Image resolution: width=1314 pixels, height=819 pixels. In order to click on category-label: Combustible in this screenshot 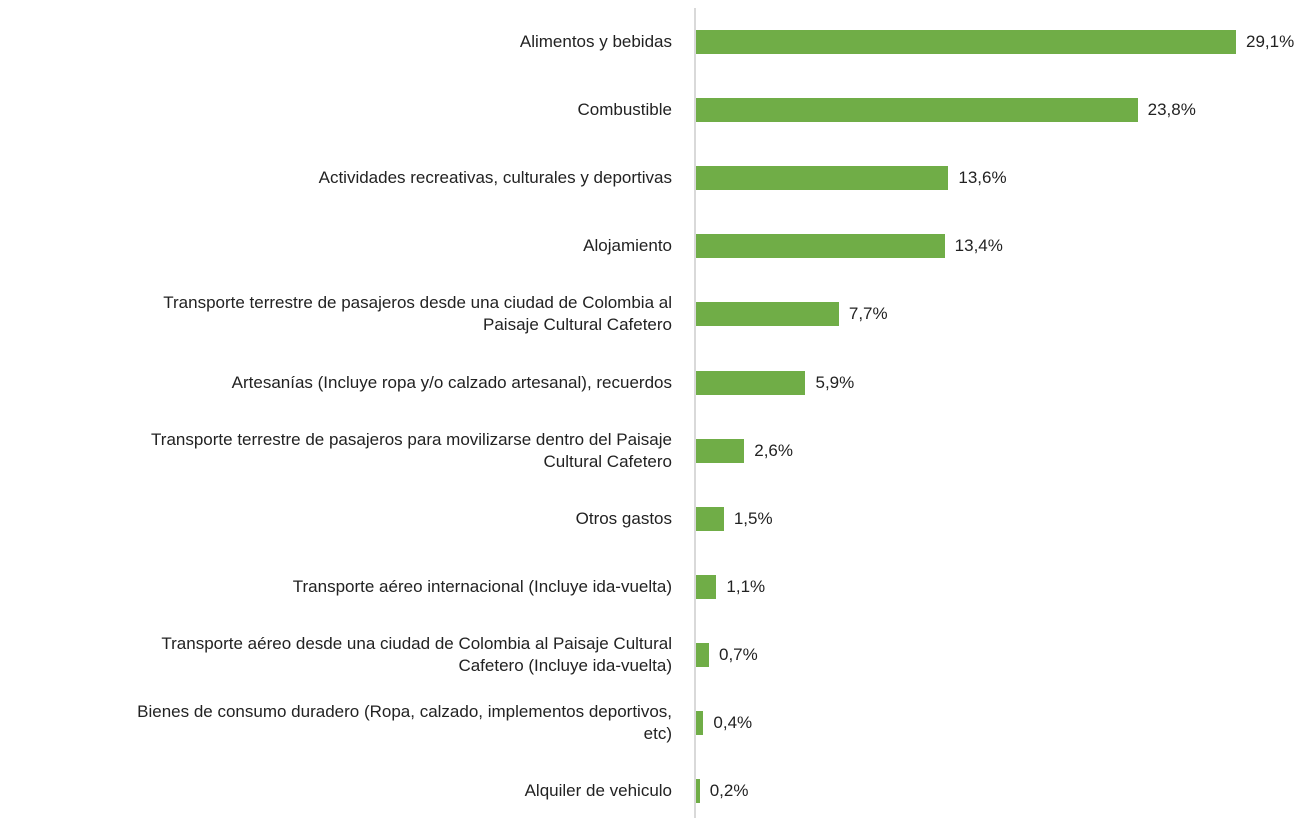, I will do `click(625, 110)`.